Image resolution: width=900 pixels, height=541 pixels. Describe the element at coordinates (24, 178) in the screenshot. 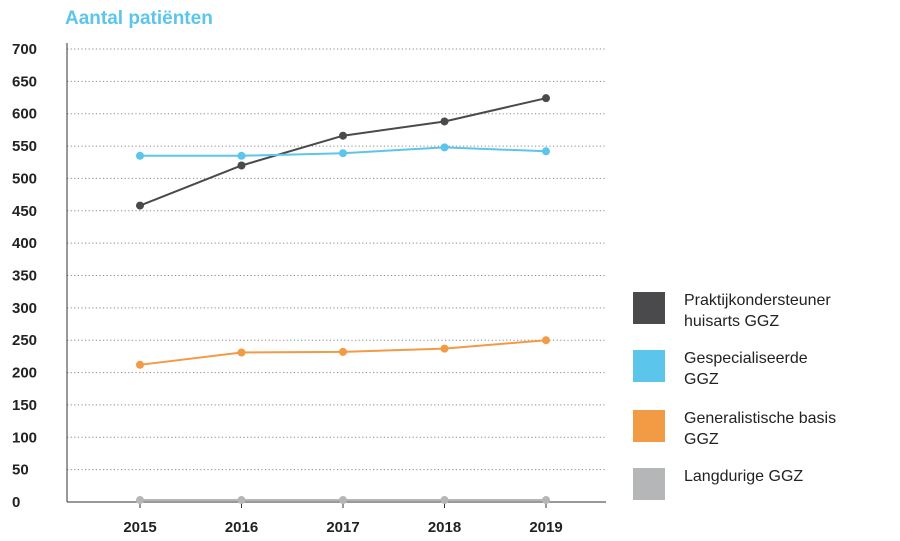

I see `y-tick-label: 500` at that location.